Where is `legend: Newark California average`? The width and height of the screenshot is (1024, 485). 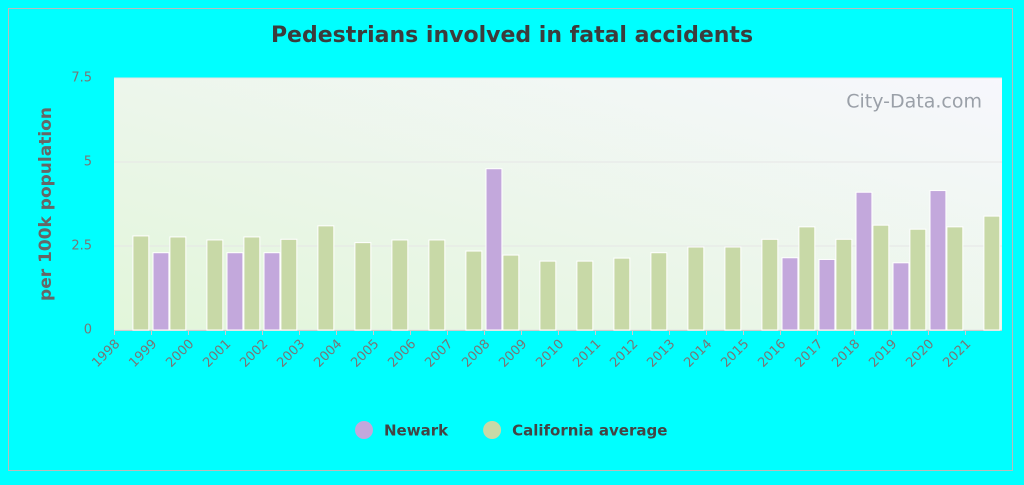
legend: Newark California average is located at coordinates (511, 430).